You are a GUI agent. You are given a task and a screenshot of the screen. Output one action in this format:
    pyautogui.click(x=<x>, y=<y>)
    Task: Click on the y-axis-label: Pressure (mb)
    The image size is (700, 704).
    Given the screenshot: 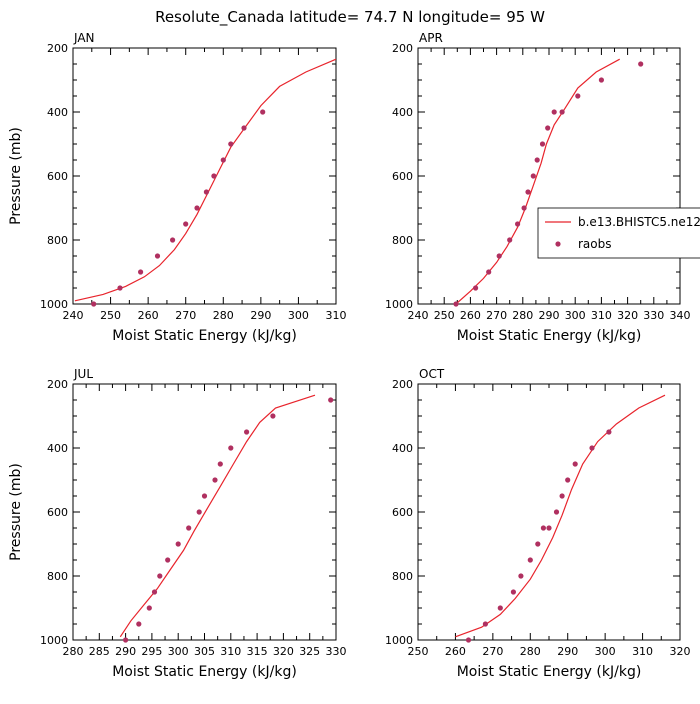 What is the action you would take?
    pyautogui.click(x=16, y=176)
    